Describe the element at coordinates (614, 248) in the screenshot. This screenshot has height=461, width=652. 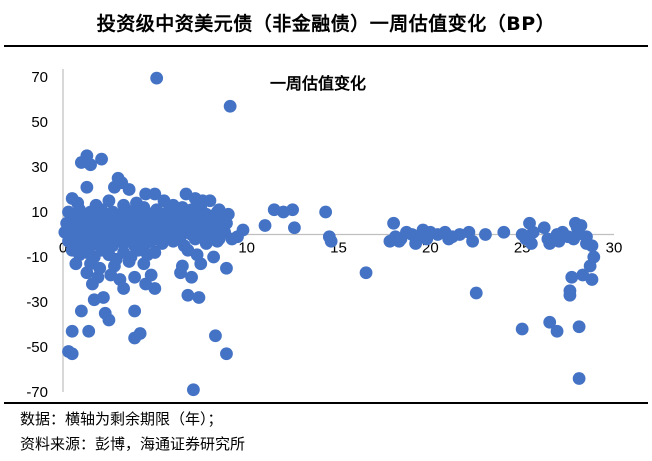
I see `x-tick-label: 30` at that location.